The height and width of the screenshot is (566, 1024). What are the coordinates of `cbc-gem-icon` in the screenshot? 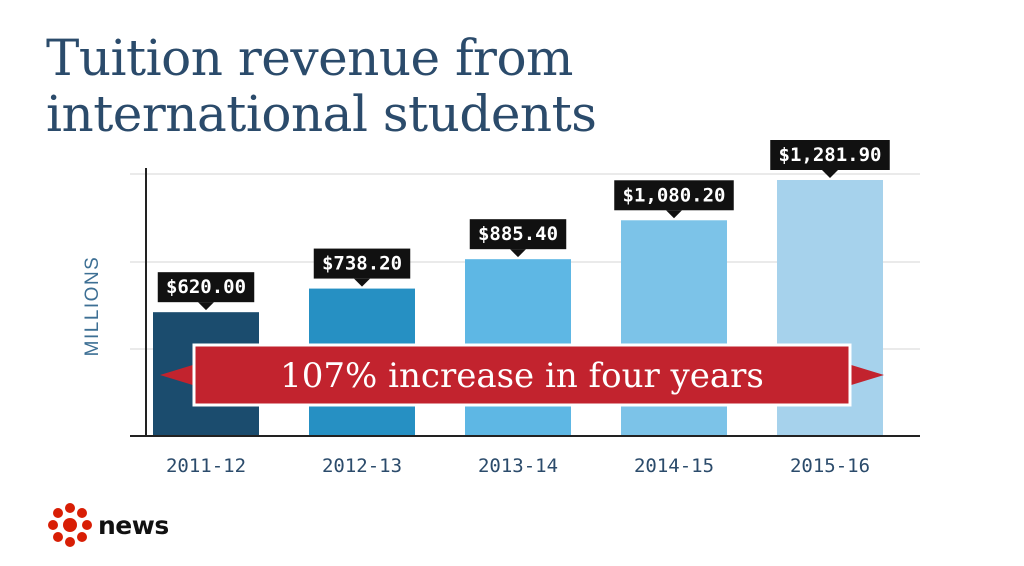 It's located at (70, 525).